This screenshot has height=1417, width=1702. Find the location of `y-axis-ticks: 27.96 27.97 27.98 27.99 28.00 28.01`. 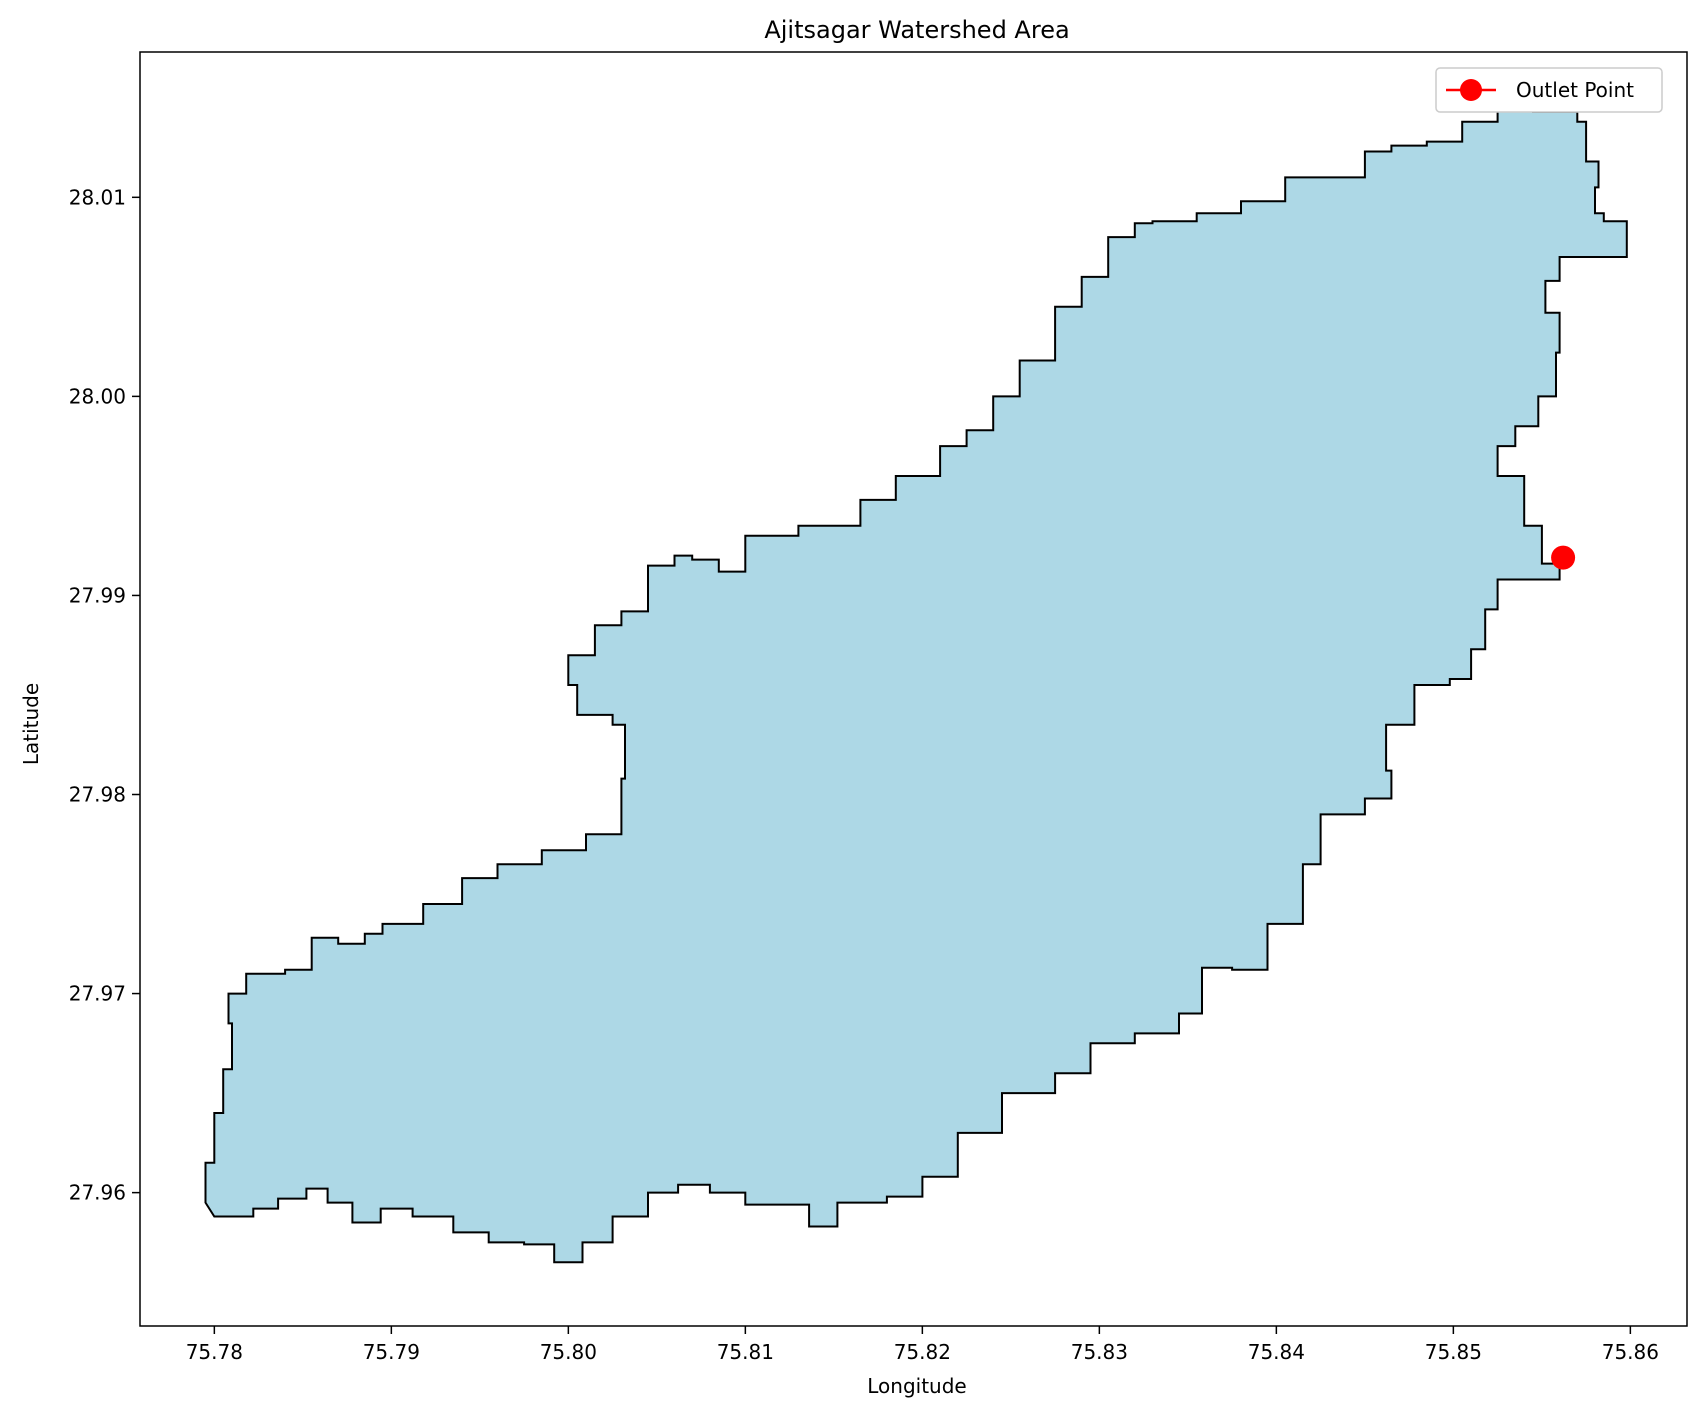

y-axis-ticks: 27.96 27.97 27.98 27.99 28.00 28.01 is located at coordinates (104, 695).